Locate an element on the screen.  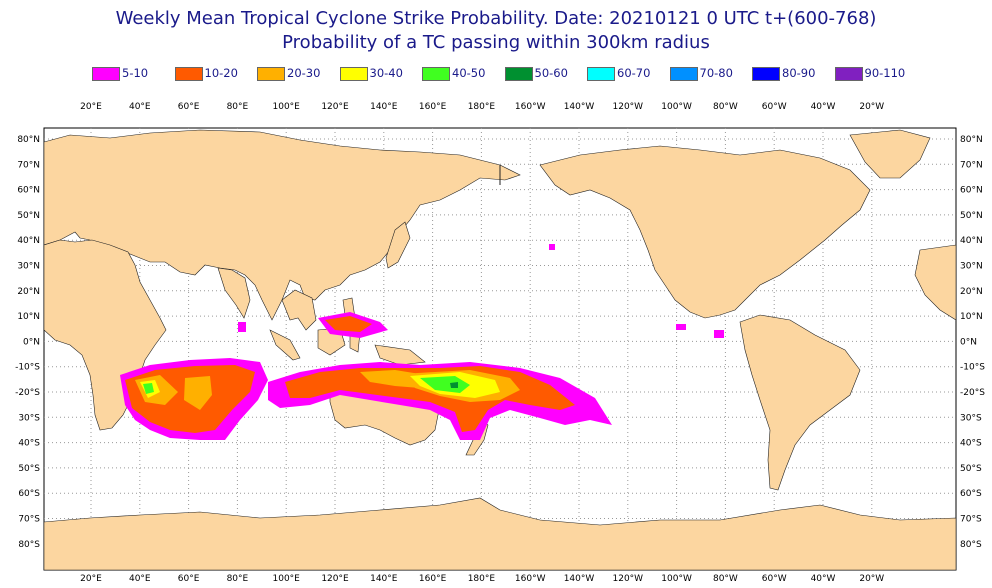
lat-label-left: 60°N is located at coordinates (28, 191).